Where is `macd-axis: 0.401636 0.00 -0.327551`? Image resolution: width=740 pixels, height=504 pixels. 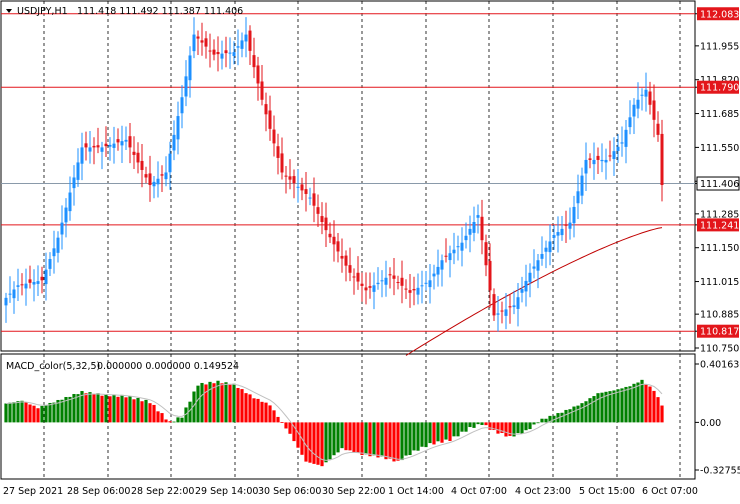
macd-axis: 0.401636 0.00 -0.327551 is located at coordinates (717, 418).